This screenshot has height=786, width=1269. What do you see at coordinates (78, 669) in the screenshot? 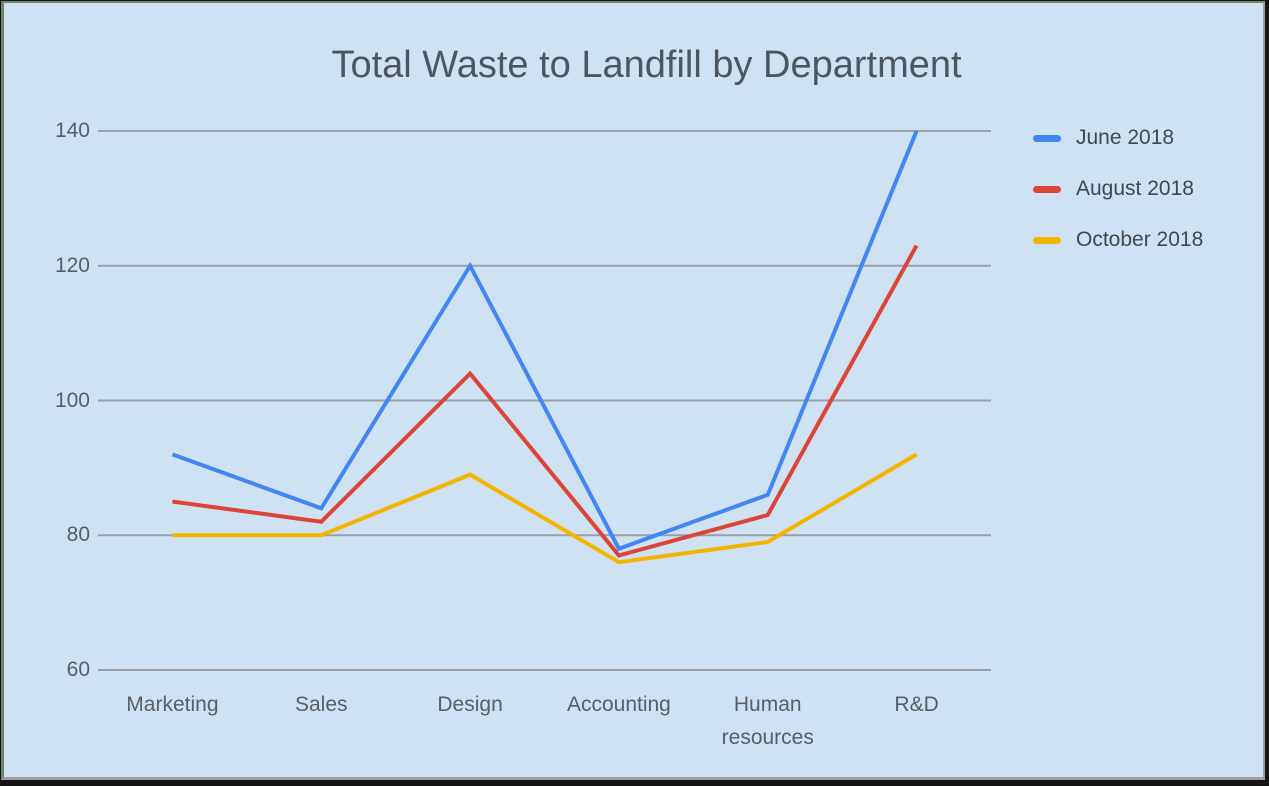
I see `y-axis-tick-label: 60` at bounding box center [78, 669].